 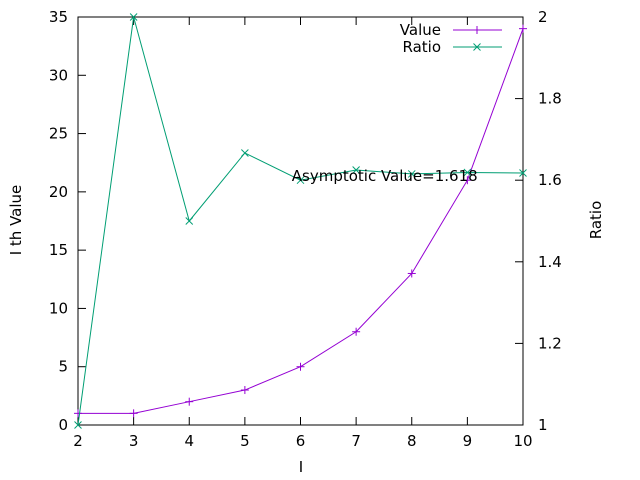 What do you see at coordinates (550, 262) in the screenshot?
I see `y2-tick-label: 1.4` at bounding box center [550, 262].